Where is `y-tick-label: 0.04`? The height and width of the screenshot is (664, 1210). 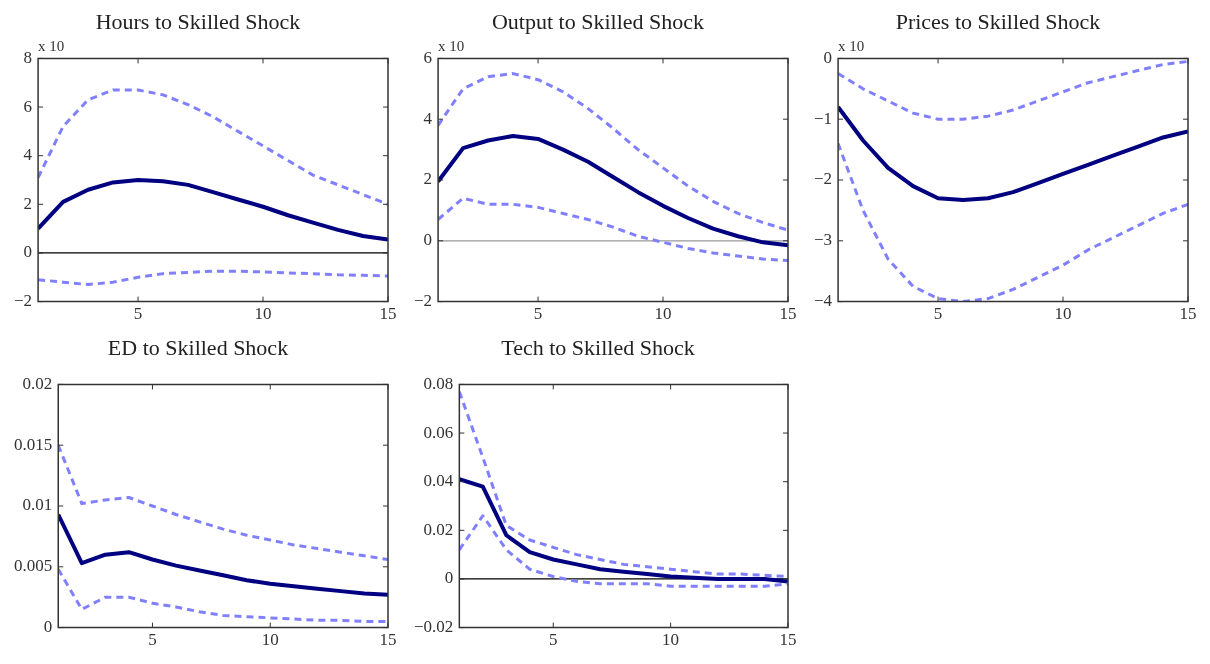
y-tick-label: 0.04 is located at coordinates (438, 481).